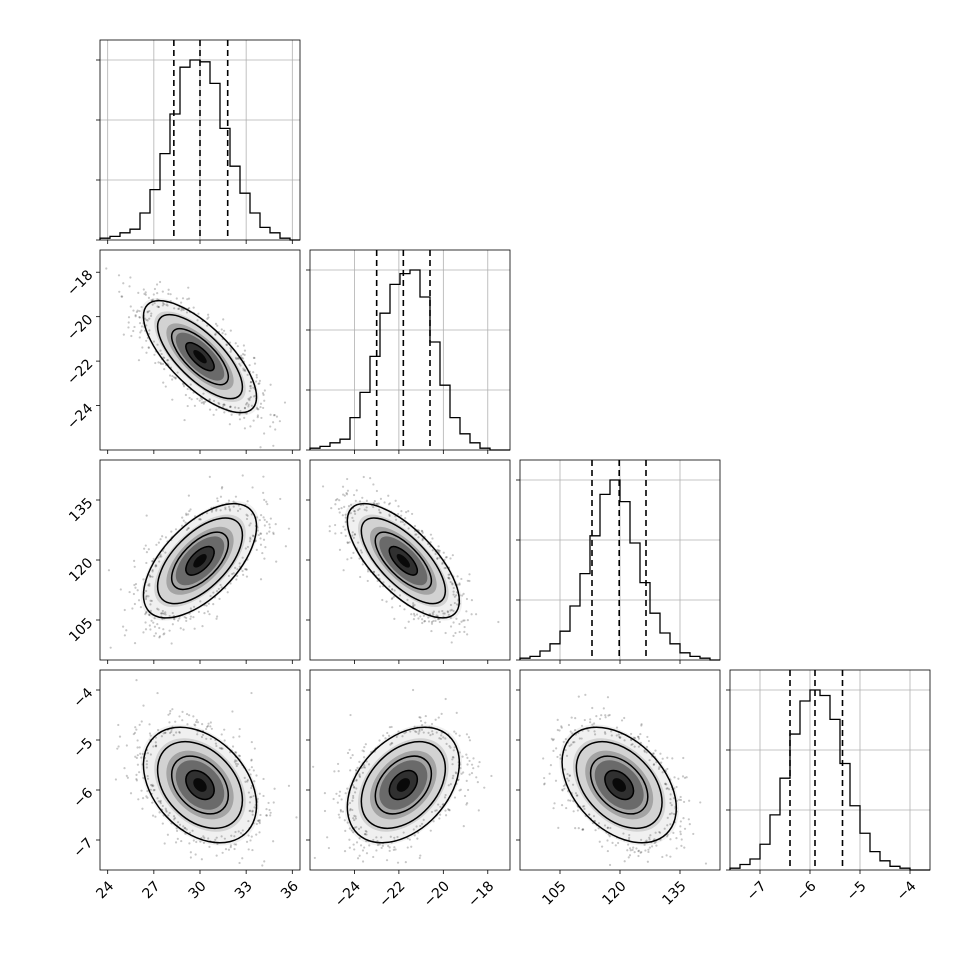  I want to click on panel-frame, so click(410, 770).